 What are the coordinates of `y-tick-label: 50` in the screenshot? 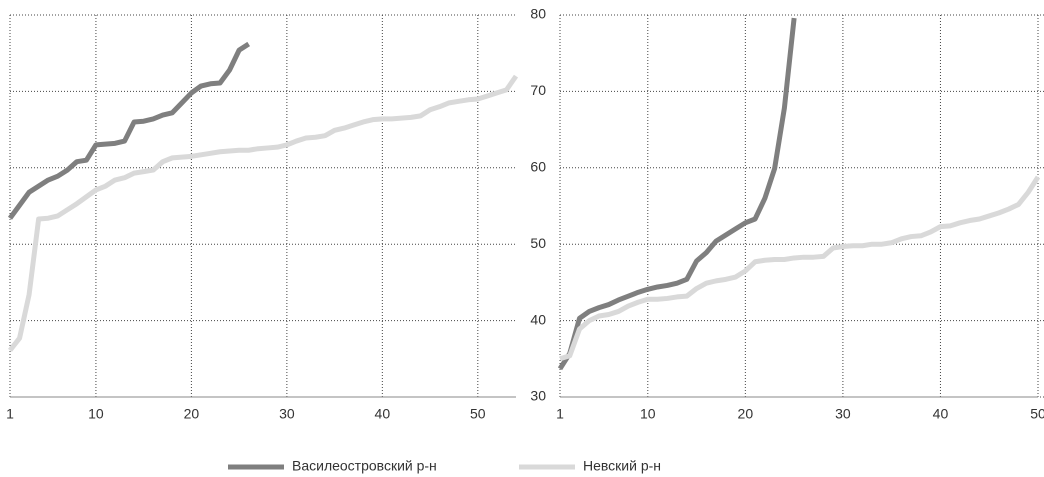 It's located at (538, 243).